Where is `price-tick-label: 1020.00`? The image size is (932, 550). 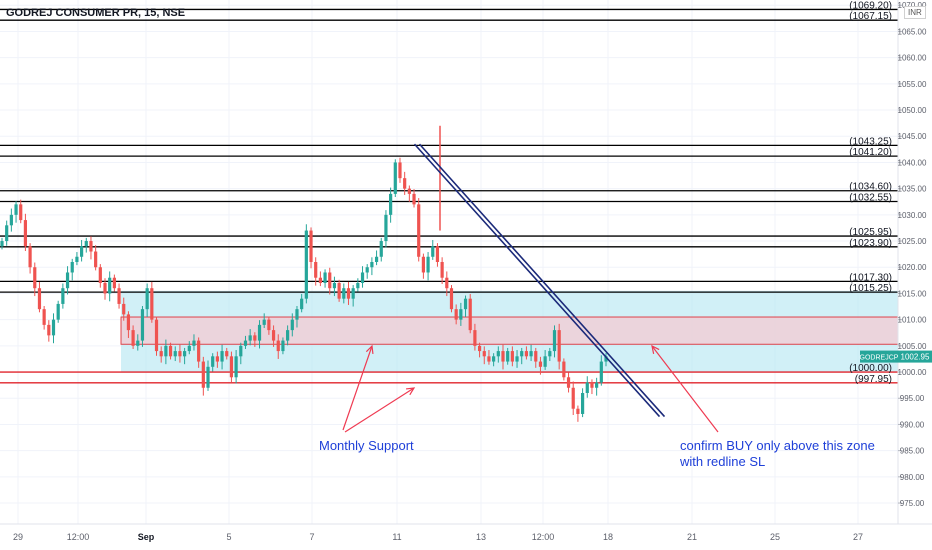
price-tick-label: 1020.00 is located at coordinates (912, 267).